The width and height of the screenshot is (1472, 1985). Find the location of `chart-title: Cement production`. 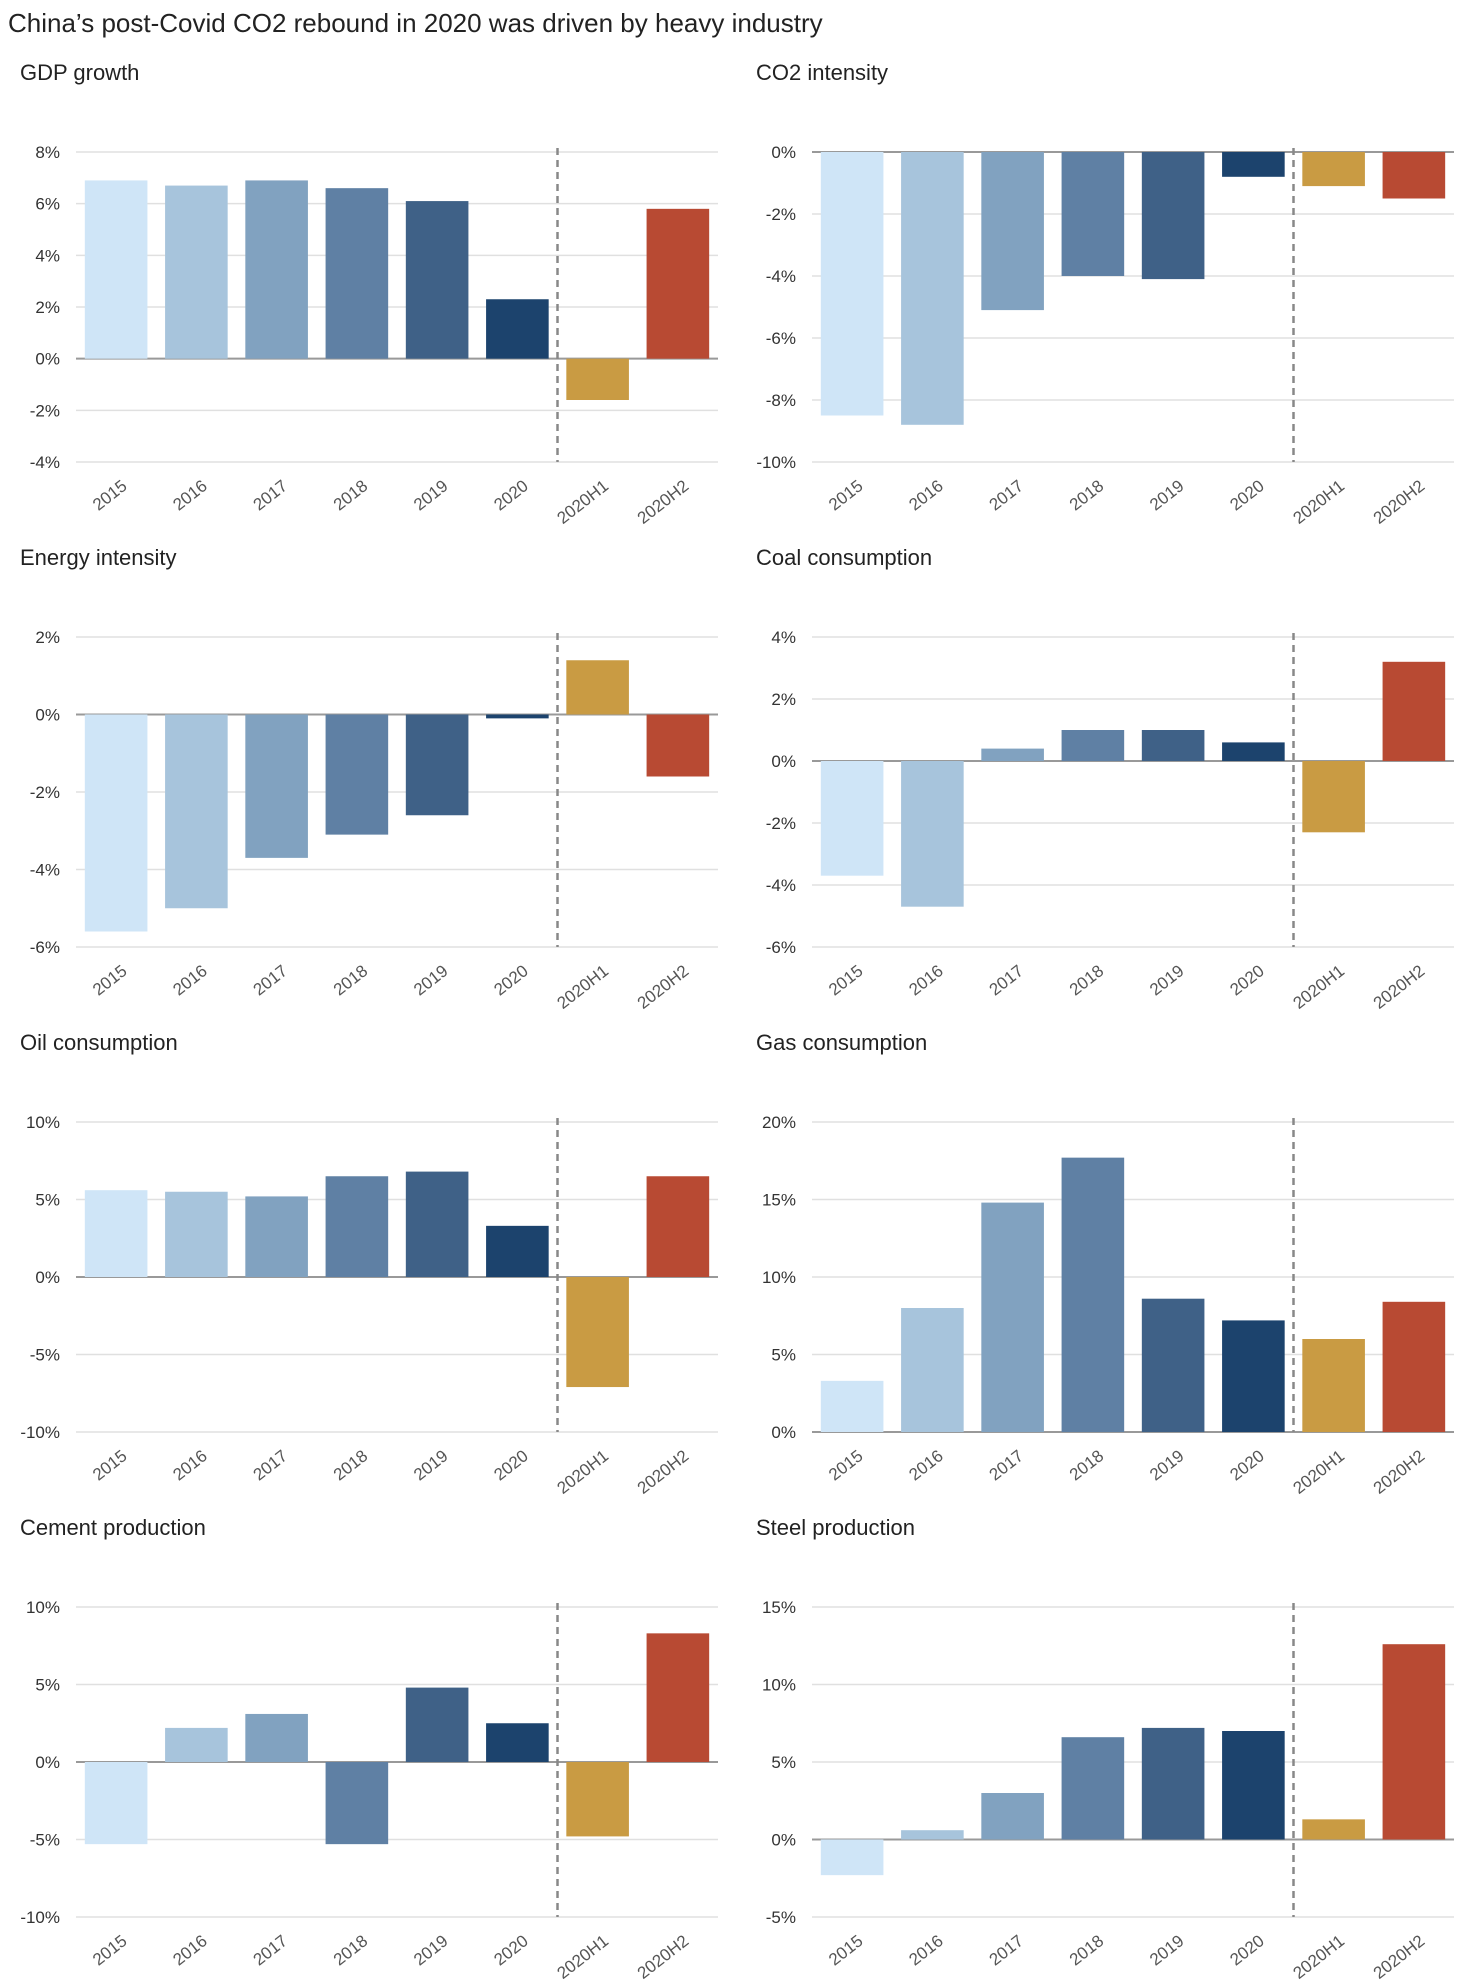

chart-title: Cement production is located at coordinates (113, 1527).